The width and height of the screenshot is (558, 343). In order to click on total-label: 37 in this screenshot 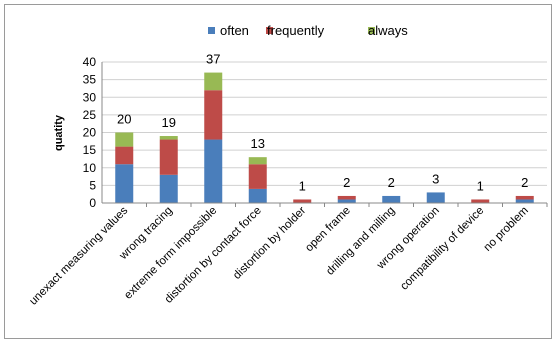, I will do `click(213, 59)`.